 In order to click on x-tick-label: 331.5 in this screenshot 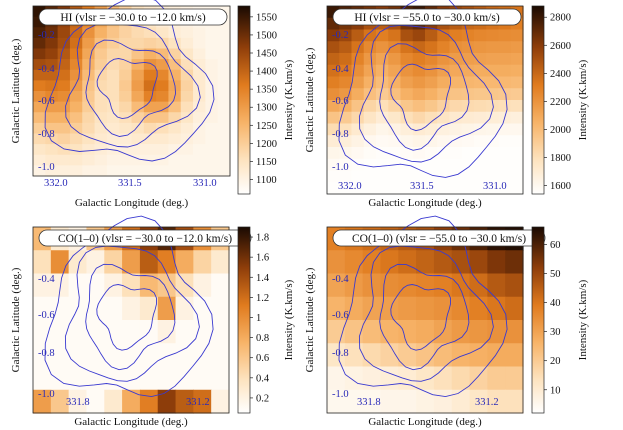, I will do `click(422, 186)`.